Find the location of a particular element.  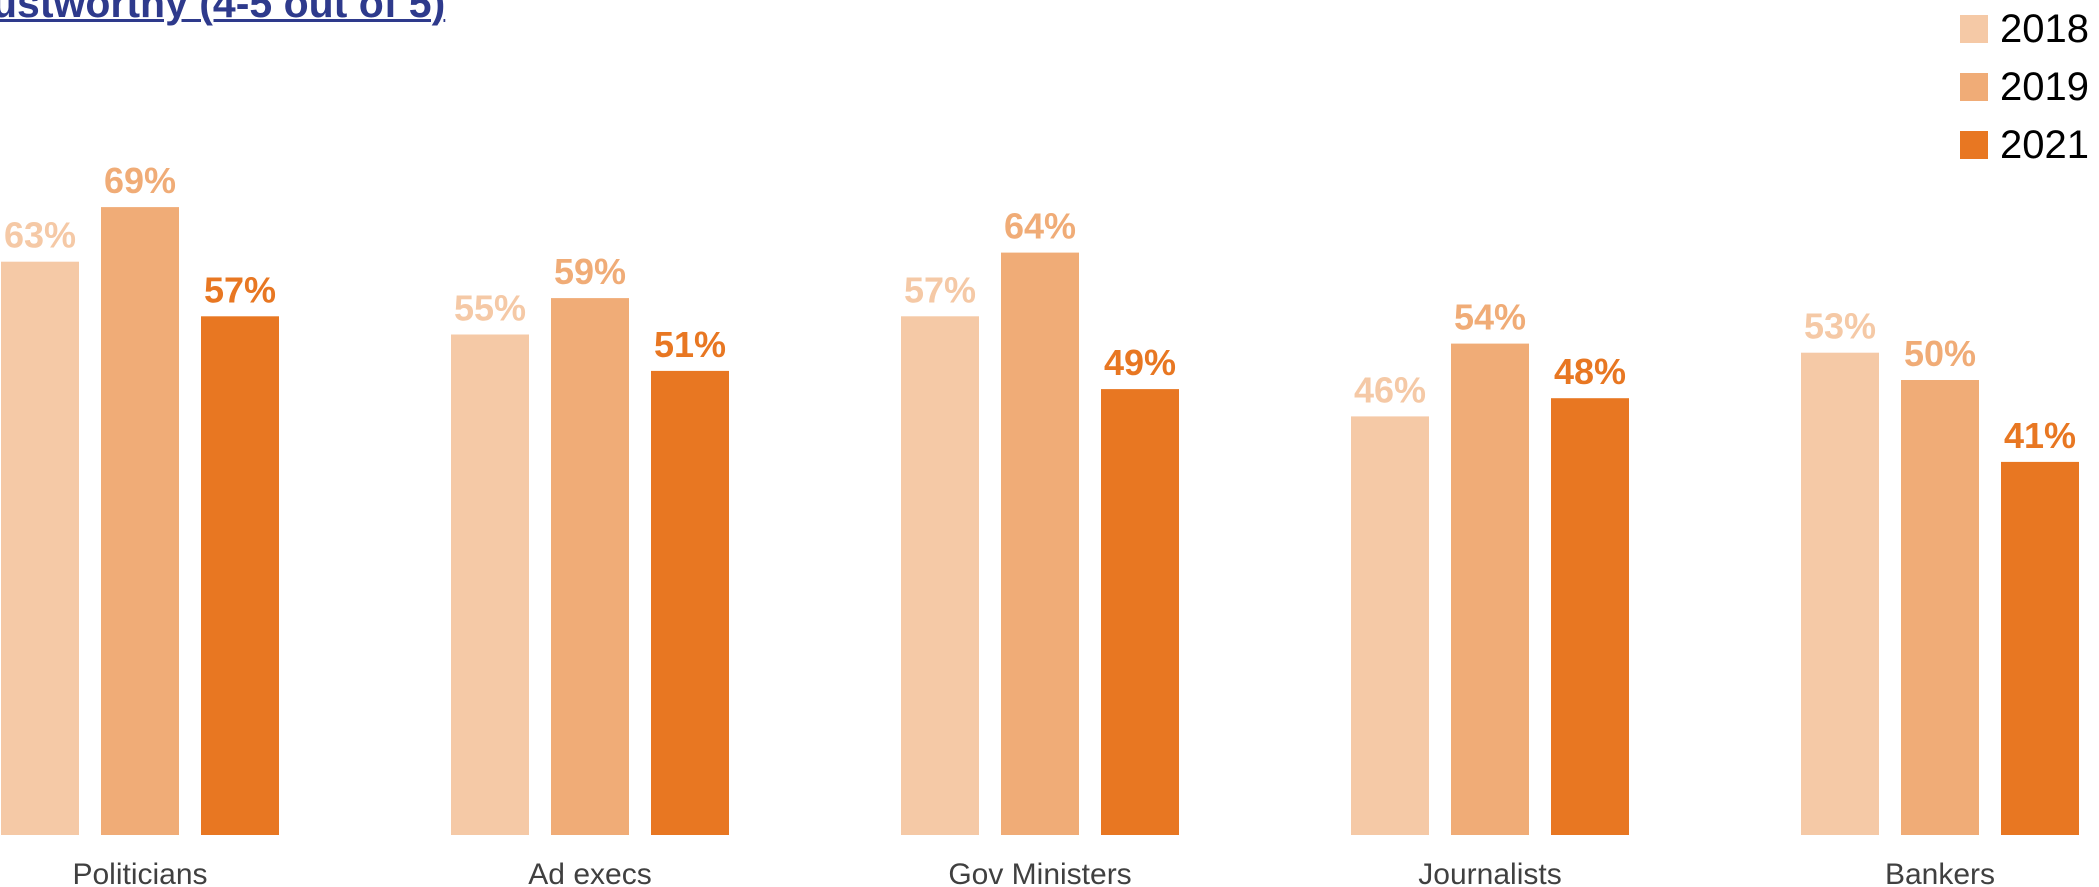

bar-2021-politicians is located at coordinates (240, 575).